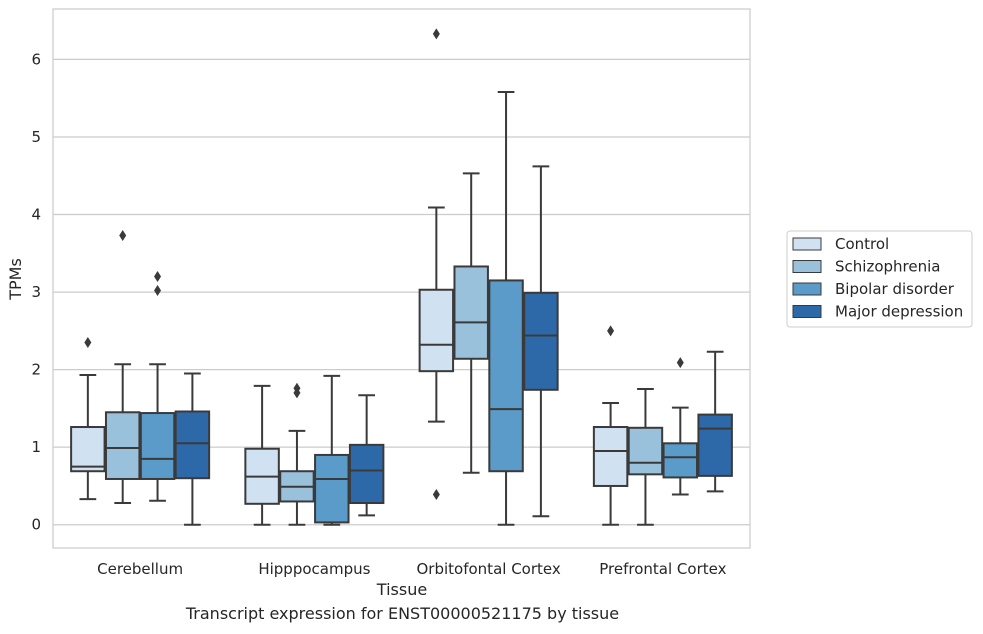  Describe the element at coordinates (401, 589) in the screenshot. I see `x-axis-label: Tissue` at that location.